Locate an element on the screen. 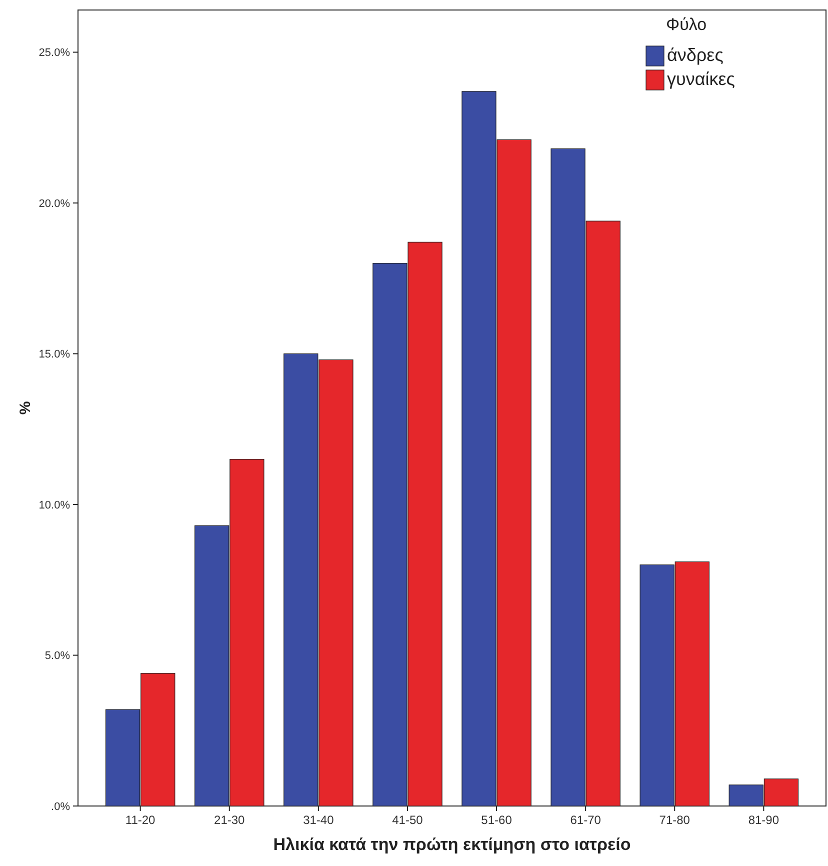  y-tick-label: 10.0% is located at coordinates (54, 505).